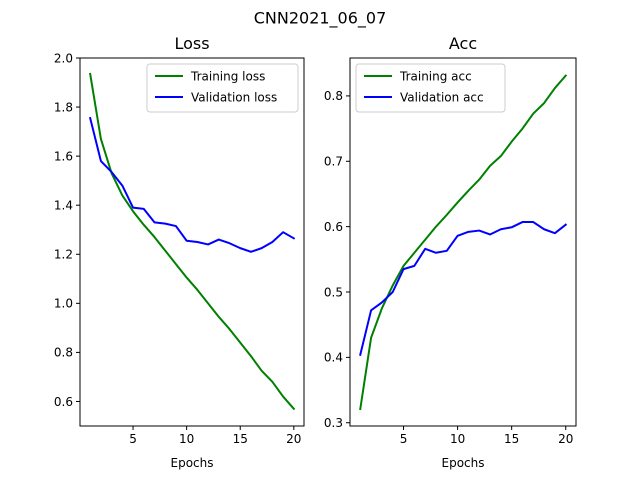  I want to click on figure-title: CNN2021_06_07, so click(320, 19).